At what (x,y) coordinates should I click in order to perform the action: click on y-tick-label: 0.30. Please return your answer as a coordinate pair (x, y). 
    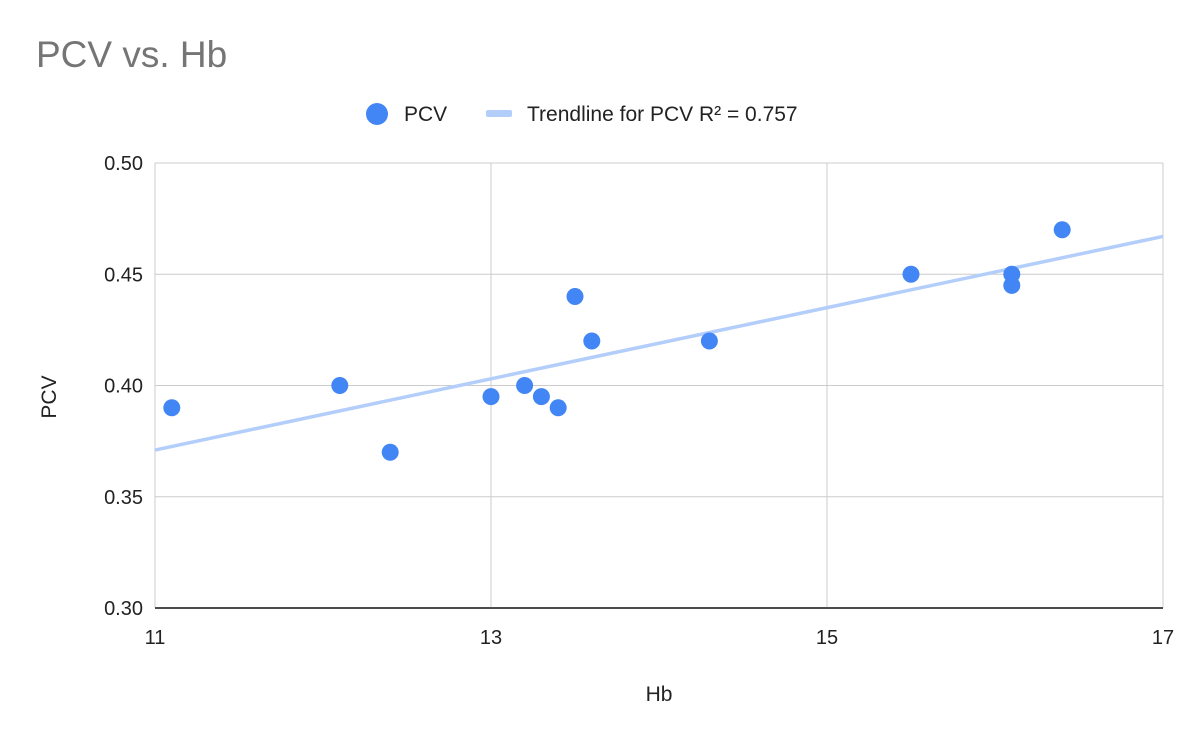
    Looking at the image, I should click on (123, 609).